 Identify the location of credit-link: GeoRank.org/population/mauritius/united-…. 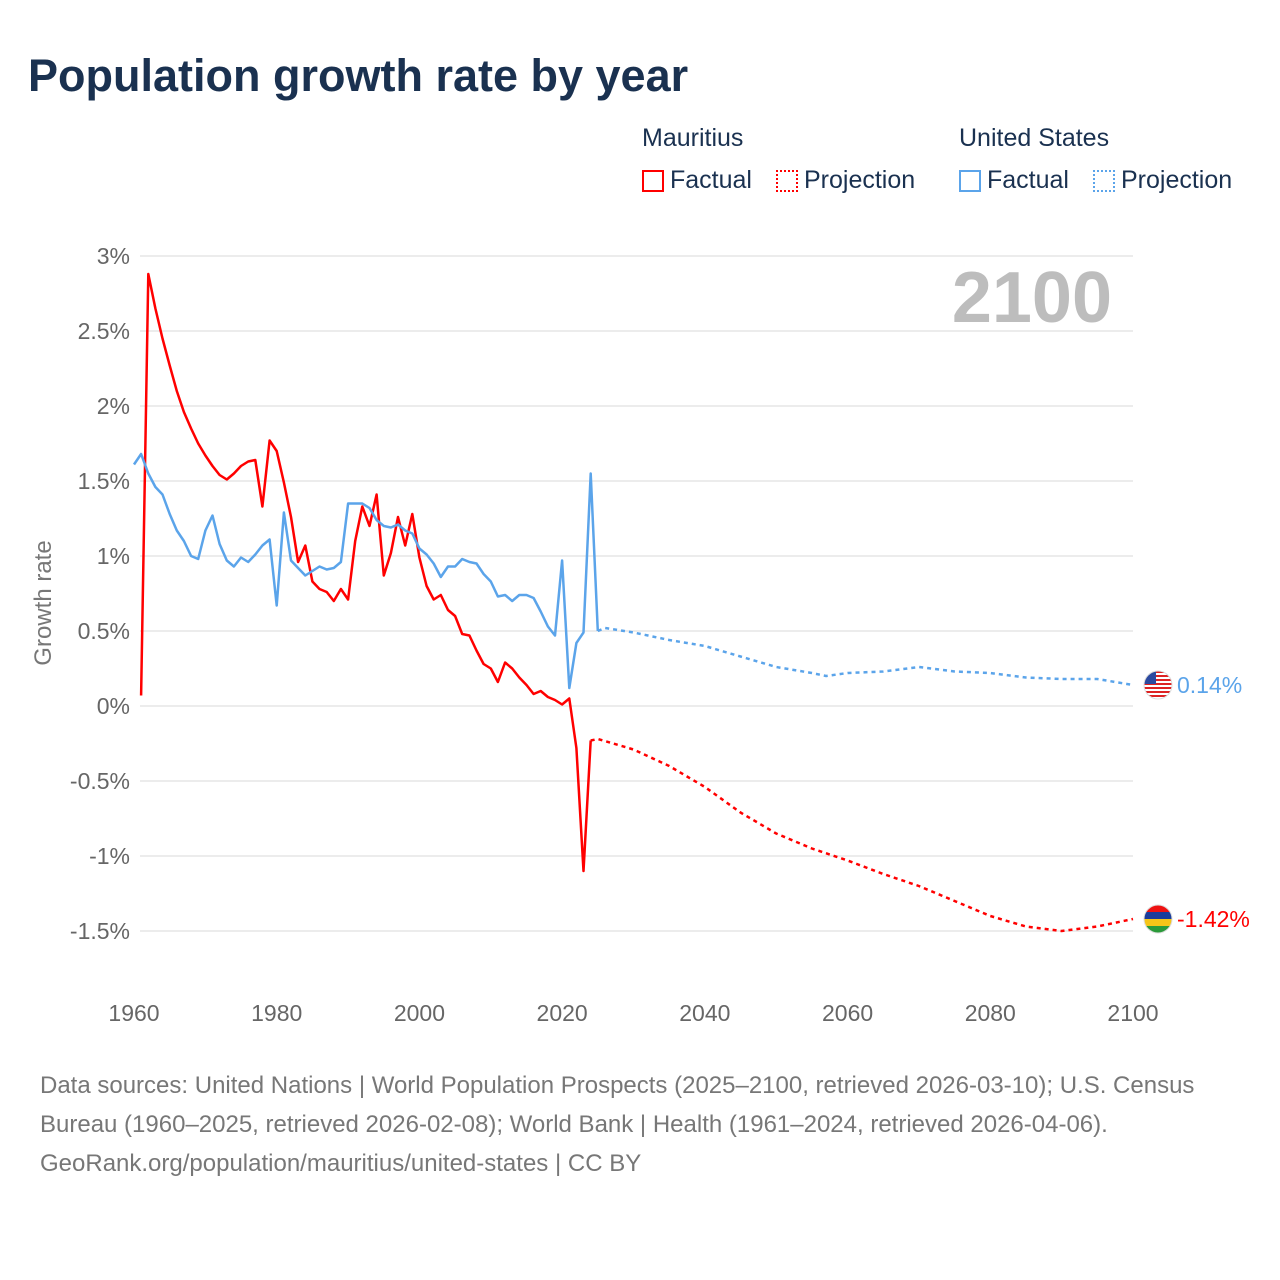
(341, 1163).